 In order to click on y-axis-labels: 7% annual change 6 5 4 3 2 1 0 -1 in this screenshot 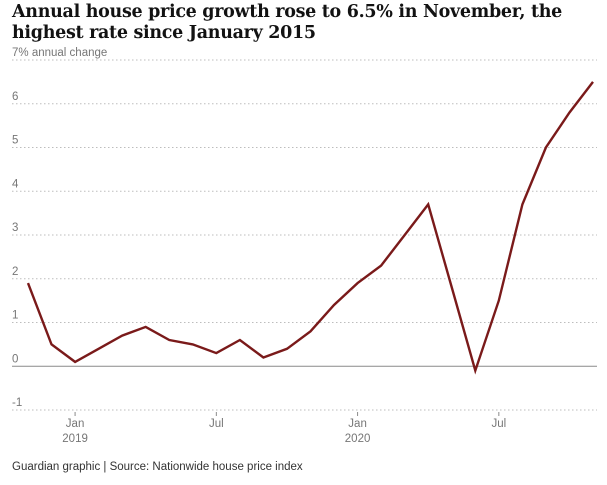, I will do `click(59, 228)`.